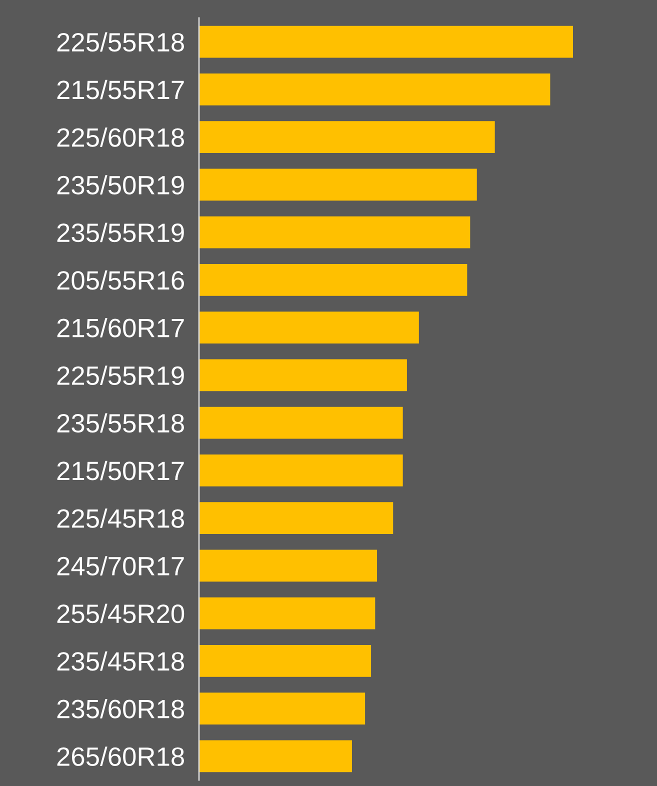 The image size is (657, 786). I want to click on y-tick-label: 235/55R18, so click(120, 423).